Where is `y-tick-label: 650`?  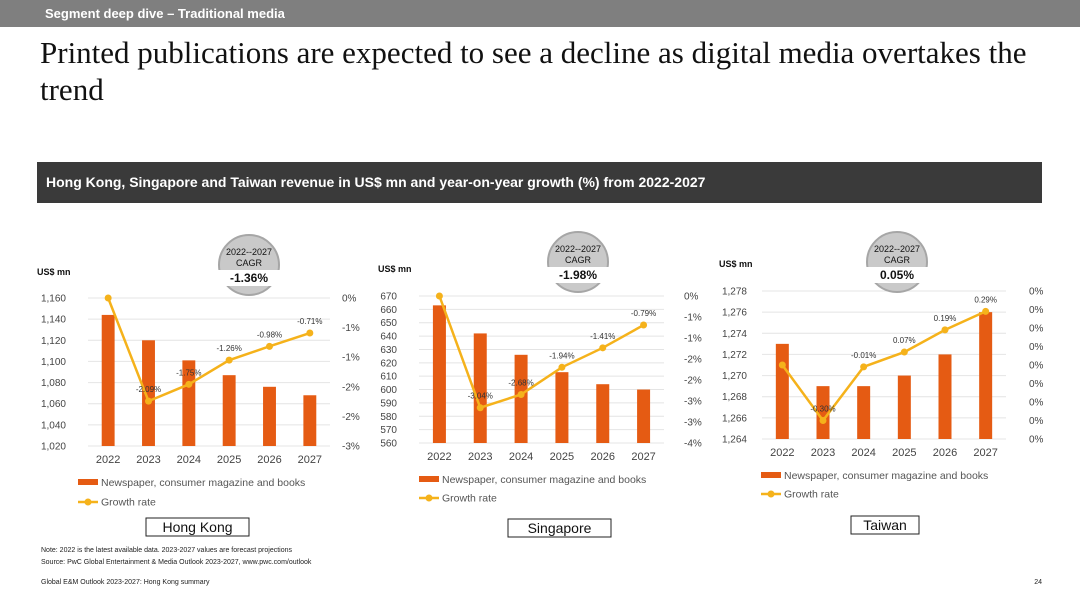
y-tick-label: 650 is located at coordinates (388, 323).